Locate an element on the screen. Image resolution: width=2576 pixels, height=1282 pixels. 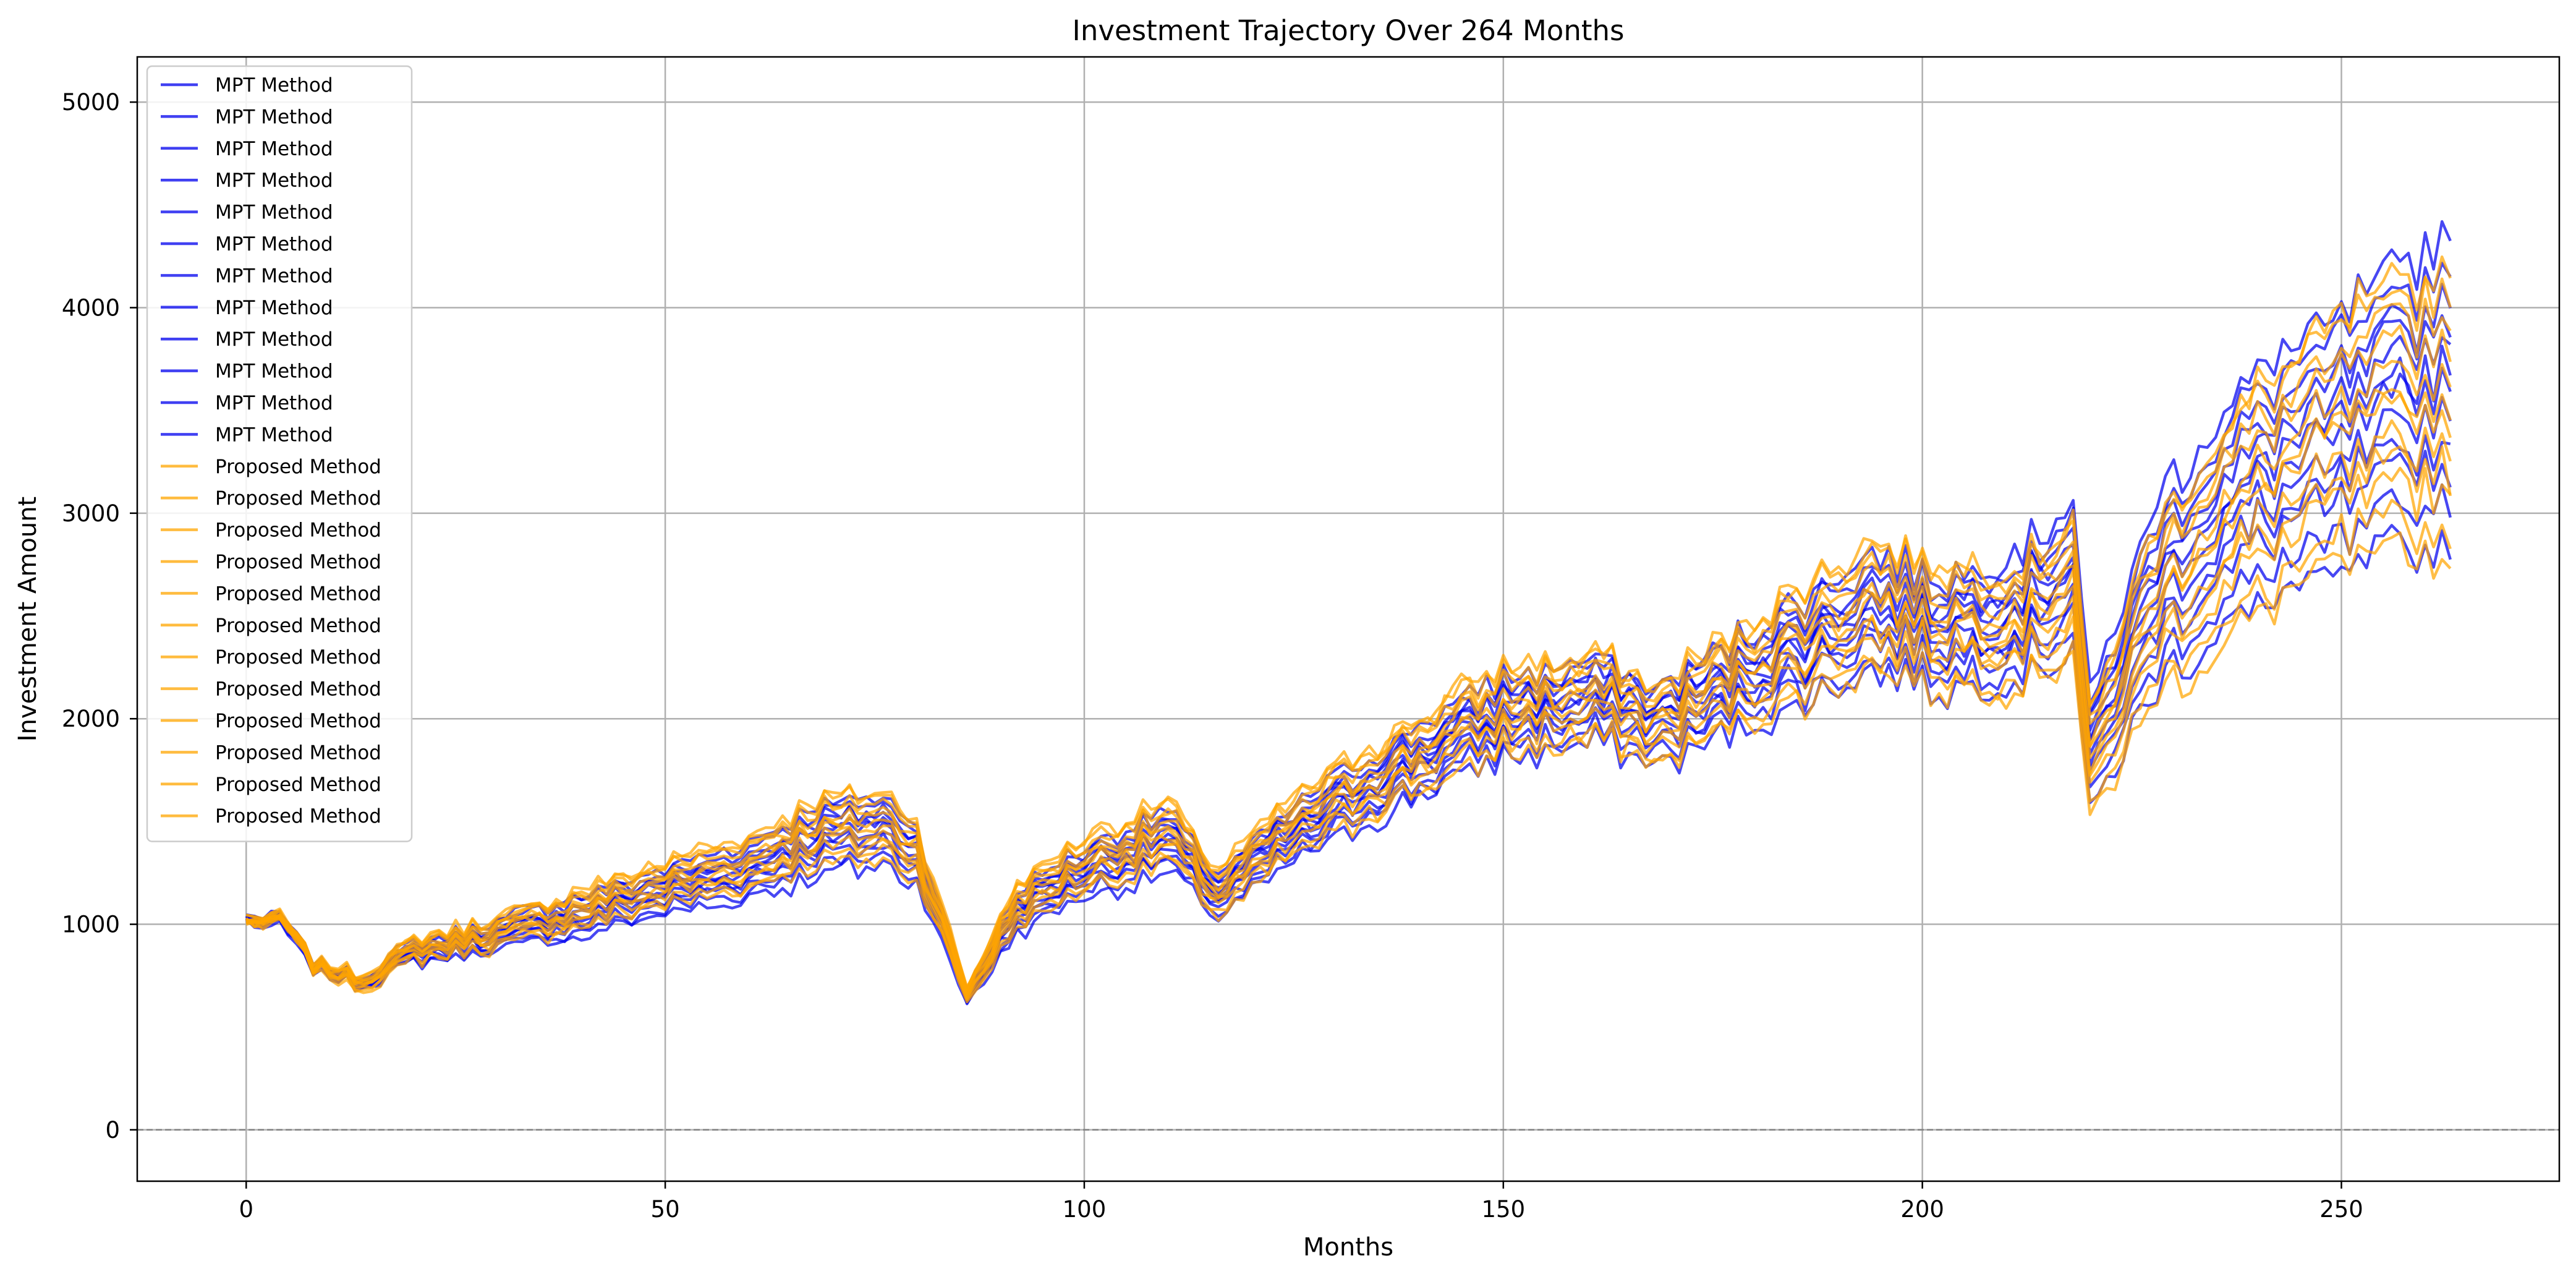
x-axis-label: Months is located at coordinates (1348, 1247).